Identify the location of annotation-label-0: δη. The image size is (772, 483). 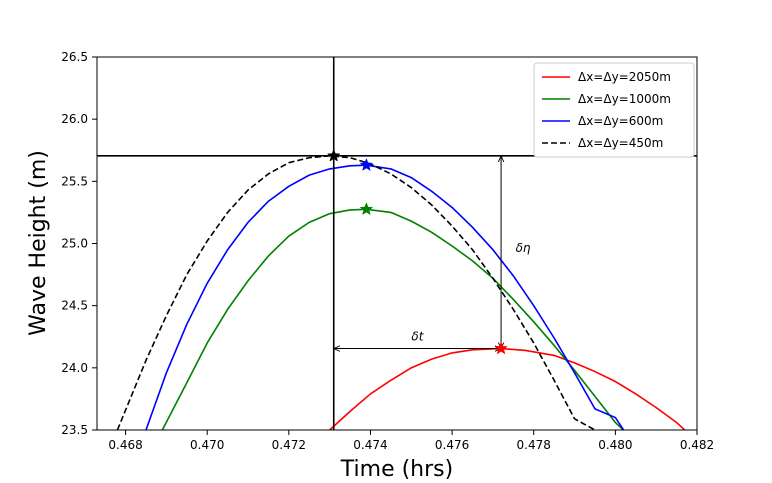
(523, 248).